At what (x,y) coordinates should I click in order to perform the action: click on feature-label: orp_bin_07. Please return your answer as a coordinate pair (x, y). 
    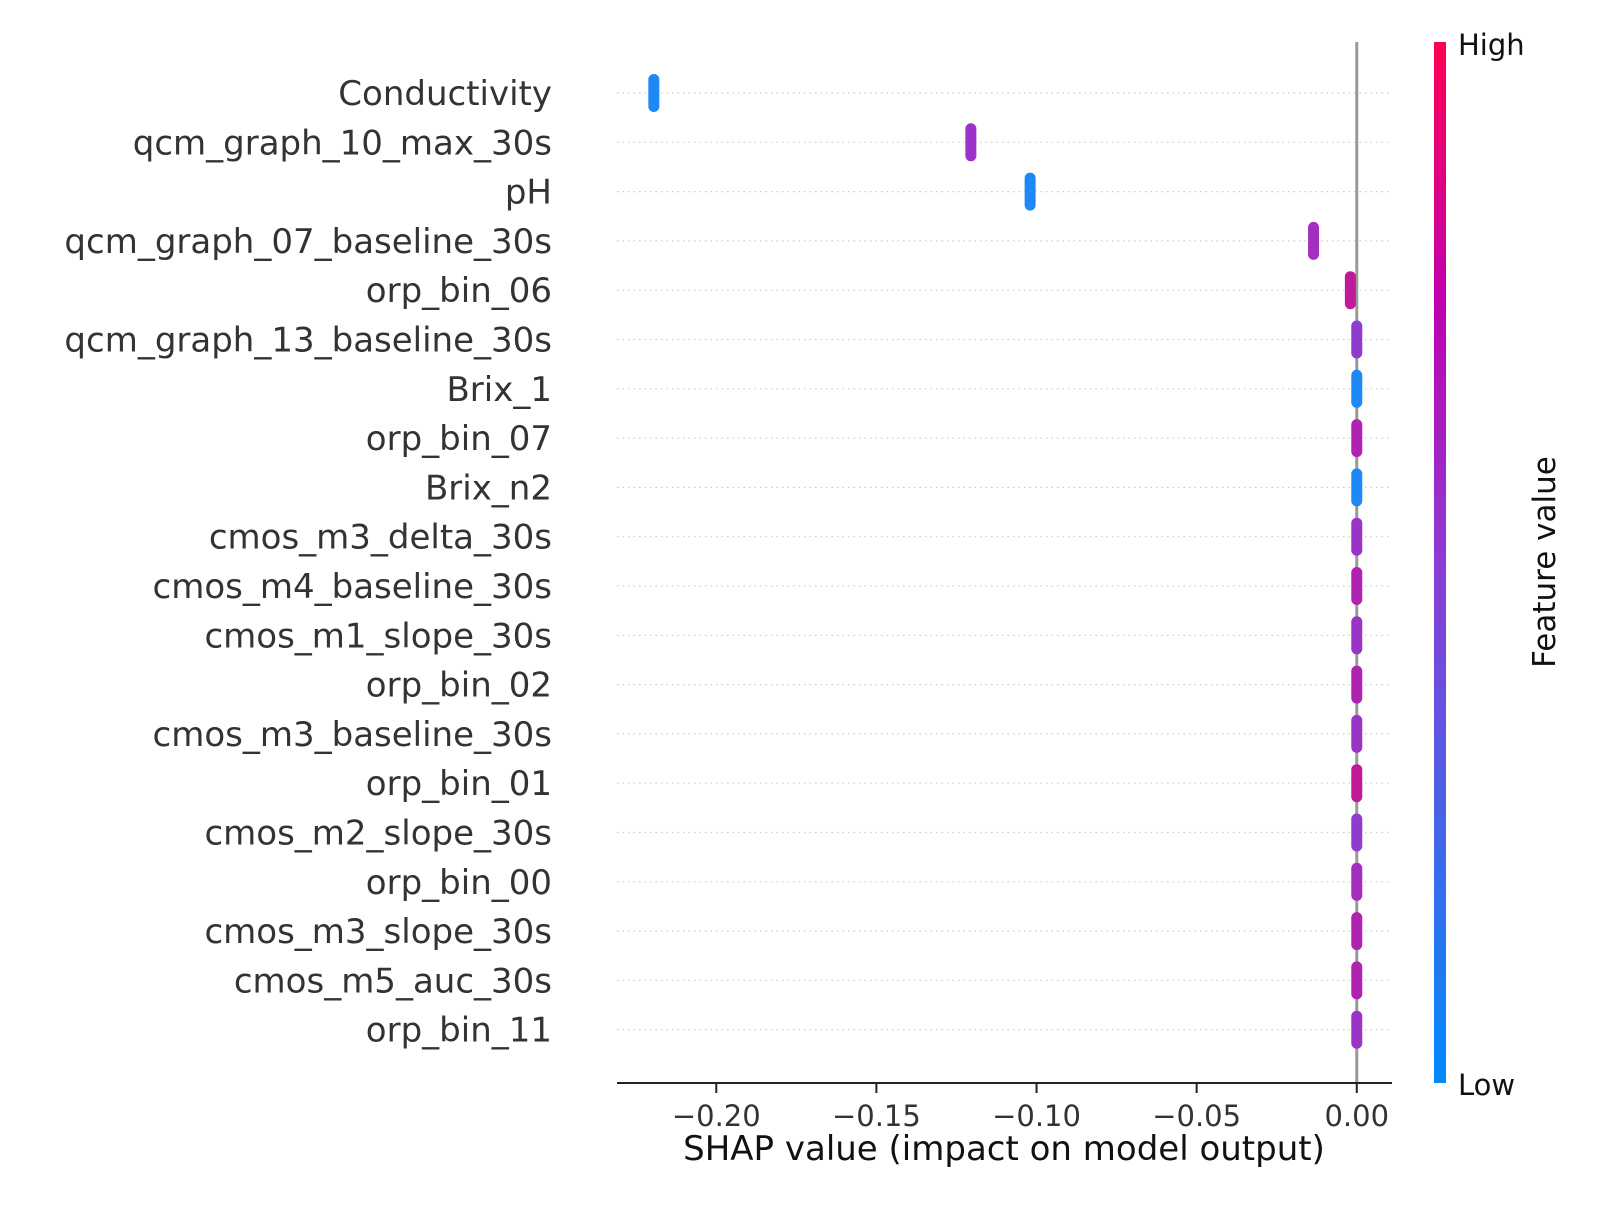
    Looking at the image, I should click on (459, 439).